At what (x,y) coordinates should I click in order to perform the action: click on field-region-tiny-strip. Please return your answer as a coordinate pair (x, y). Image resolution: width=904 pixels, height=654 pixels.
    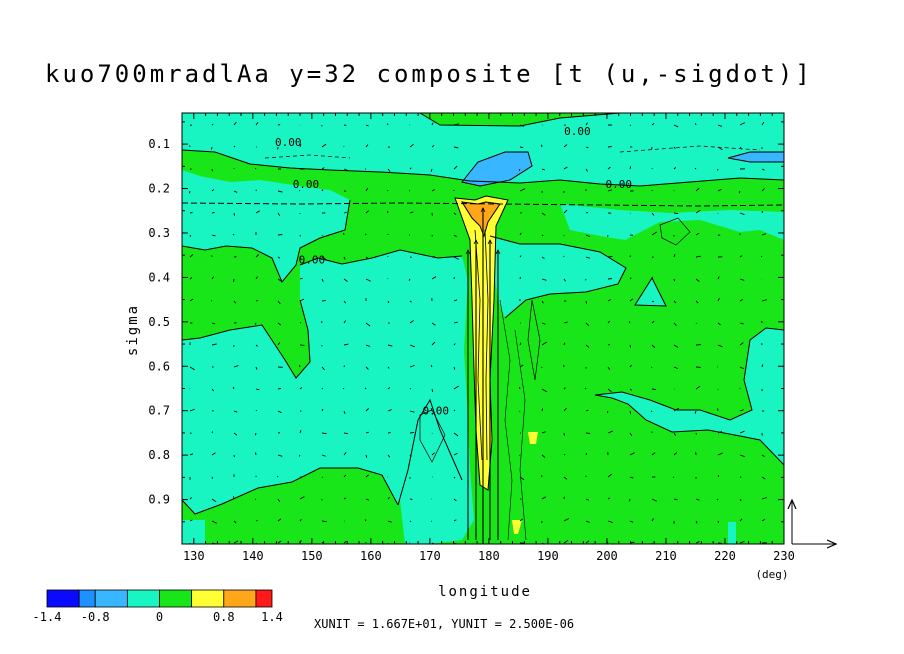
    Looking at the image, I should click on (732, 533).